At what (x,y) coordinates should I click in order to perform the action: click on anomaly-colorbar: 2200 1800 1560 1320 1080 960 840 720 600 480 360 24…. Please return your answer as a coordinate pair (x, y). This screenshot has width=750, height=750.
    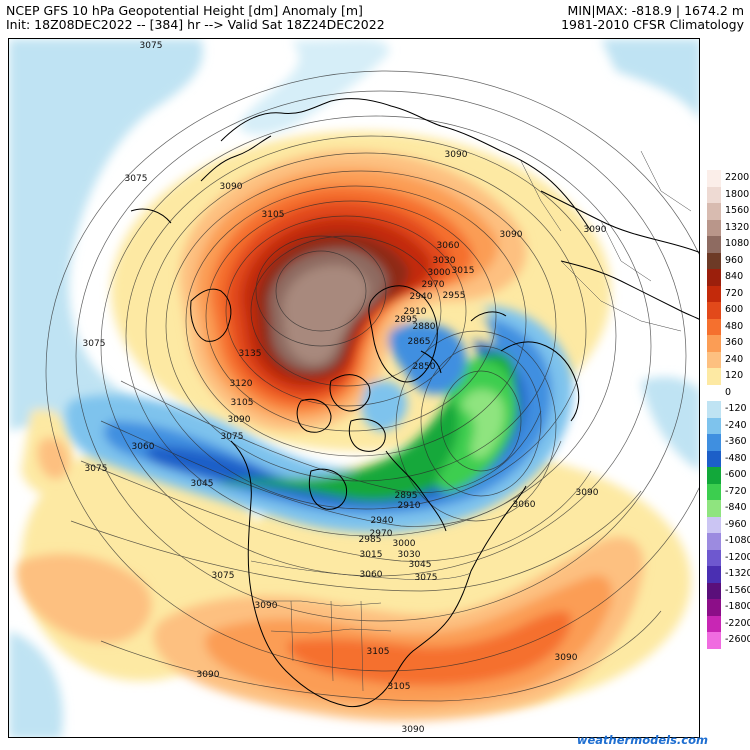
    Looking at the image, I should click on (728, 410).